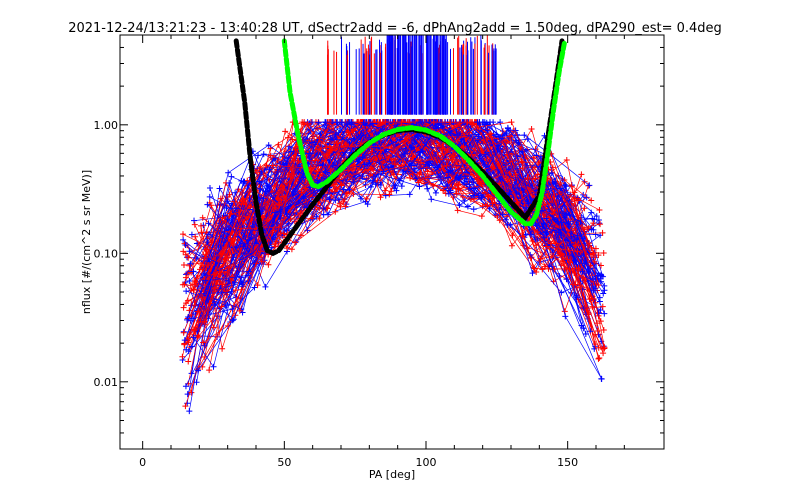  What do you see at coordinates (142, 462) in the screenshot?
I see `x-tick-label: 0` at bounding box center [142, 462].